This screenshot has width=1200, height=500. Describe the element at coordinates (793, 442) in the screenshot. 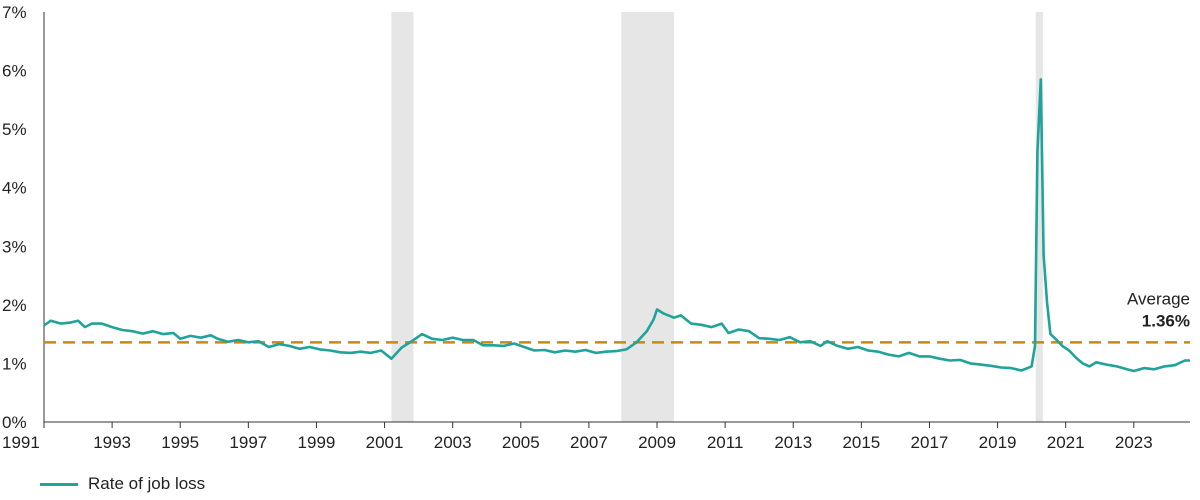

I see `x-tick-label: 2013` at that location.